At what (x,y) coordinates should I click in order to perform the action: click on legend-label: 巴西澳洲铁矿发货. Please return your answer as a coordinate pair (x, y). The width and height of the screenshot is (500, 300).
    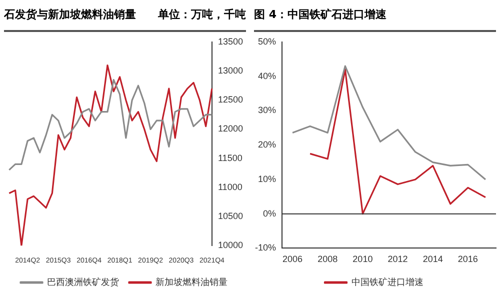
    Looking at the image, I should click on (83, 281).